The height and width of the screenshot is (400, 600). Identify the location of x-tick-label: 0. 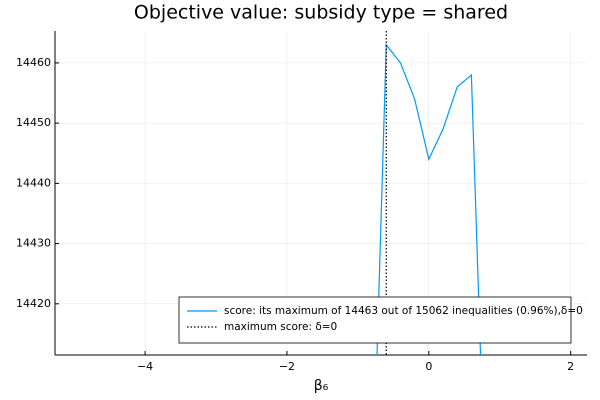
(428, 366).